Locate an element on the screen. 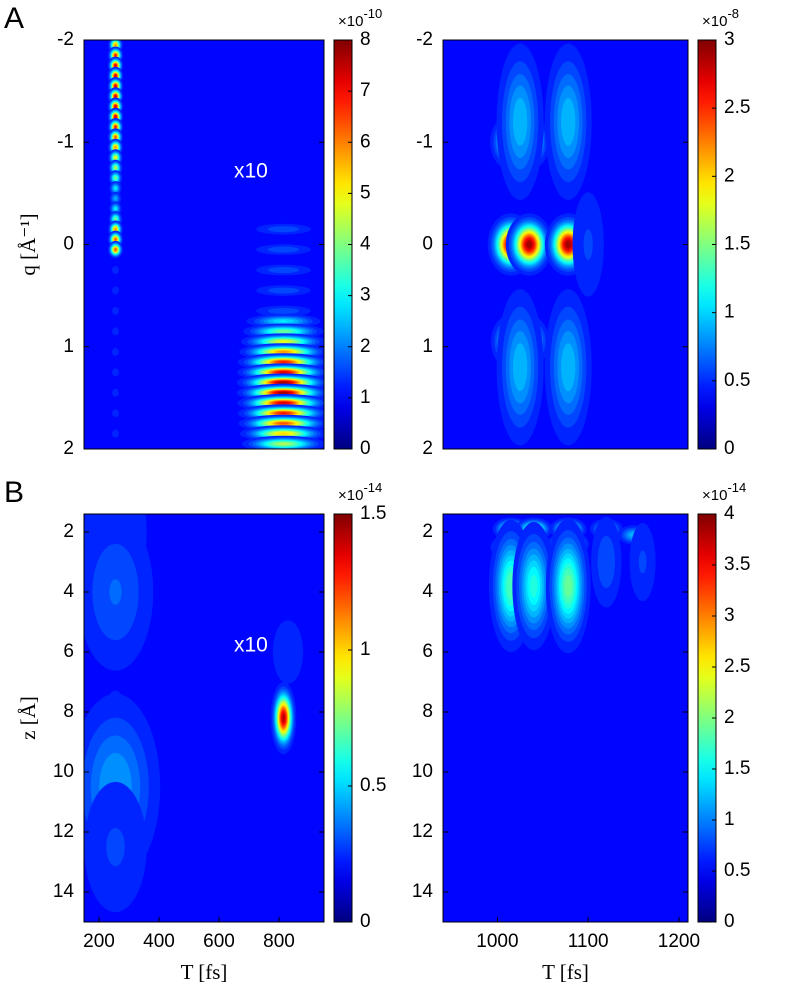 The width and height of the screenshot is (793, 998). panel-label: A is located at coordinates (14, 18).